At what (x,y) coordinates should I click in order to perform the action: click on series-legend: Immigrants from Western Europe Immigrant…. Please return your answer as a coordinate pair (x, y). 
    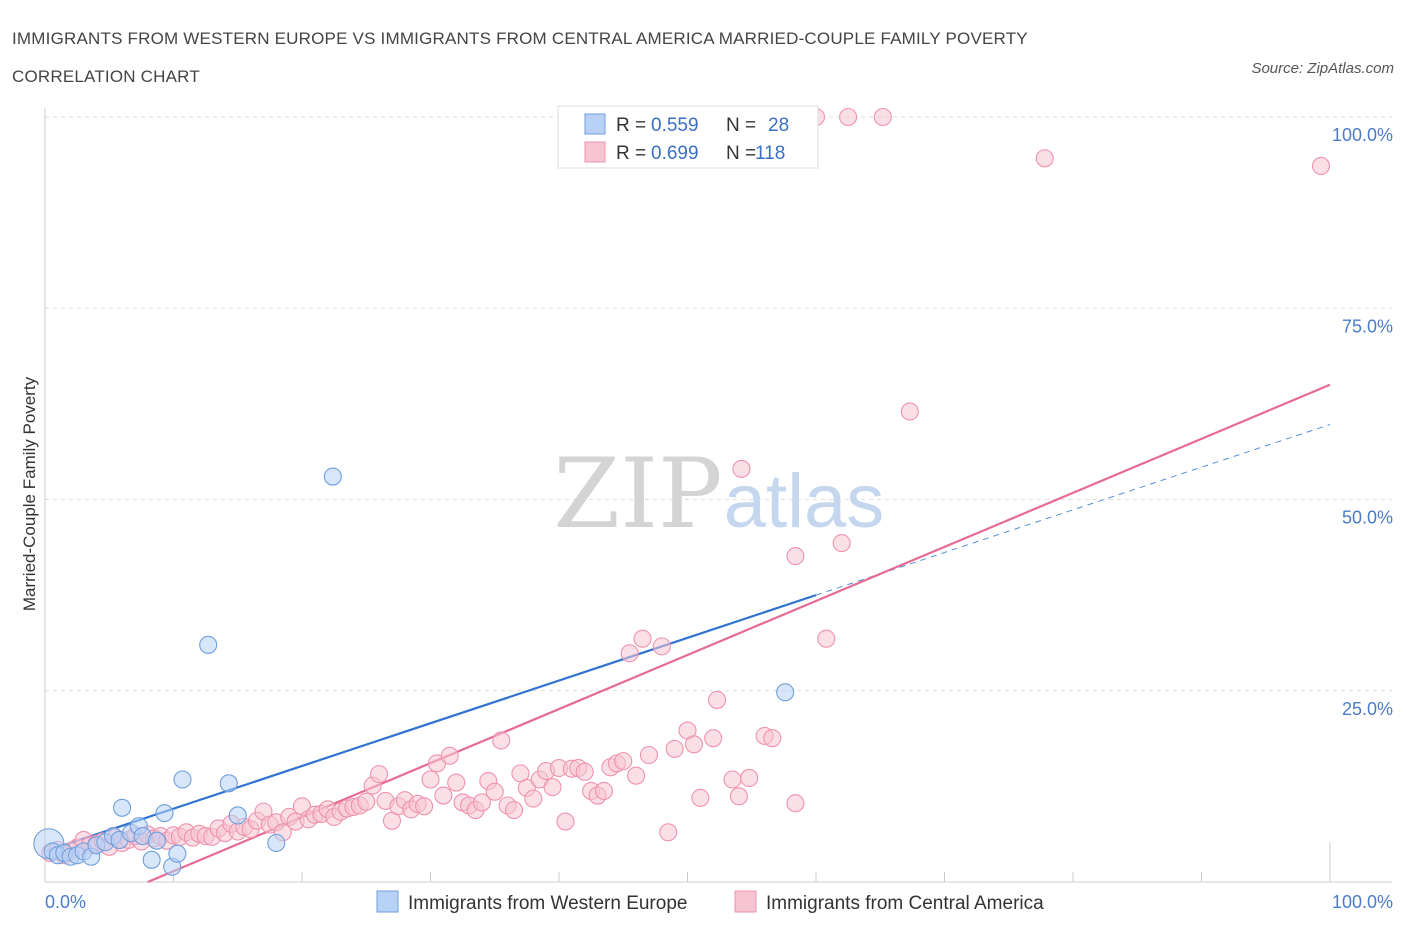
    Looking at the image, I should click on (710, 902).